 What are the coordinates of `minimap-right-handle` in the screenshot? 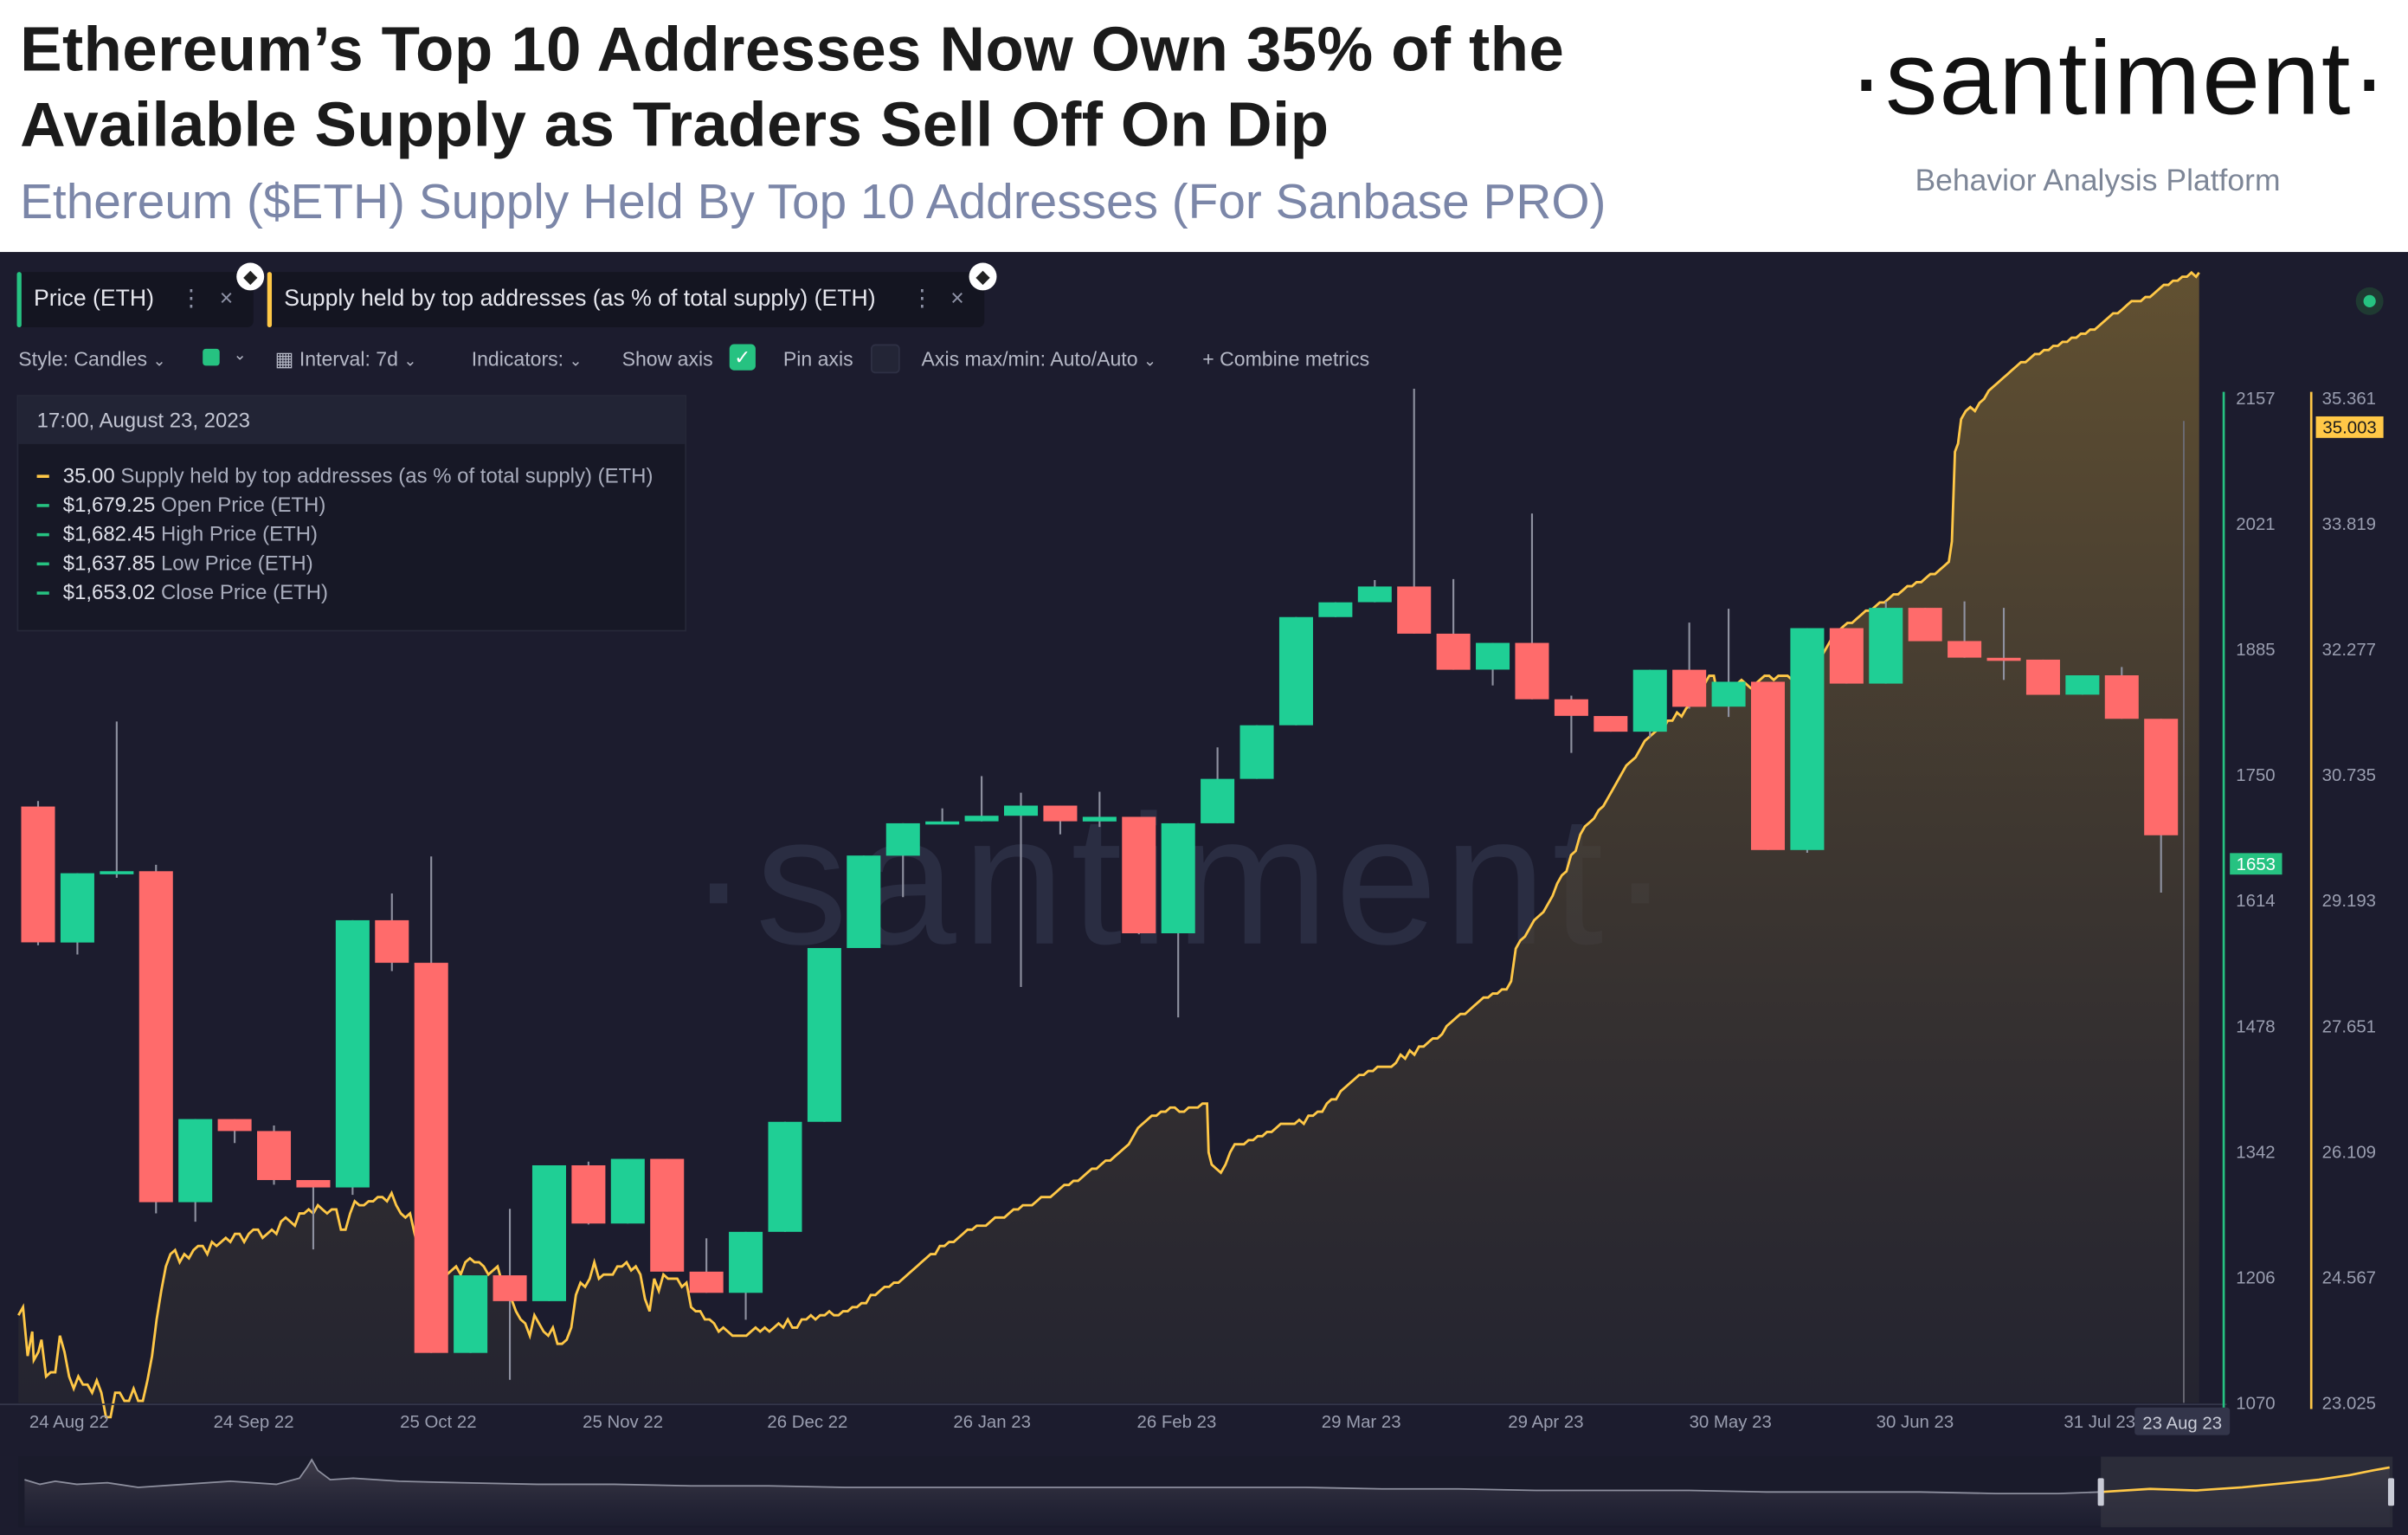 It's located at (2391, 1492).